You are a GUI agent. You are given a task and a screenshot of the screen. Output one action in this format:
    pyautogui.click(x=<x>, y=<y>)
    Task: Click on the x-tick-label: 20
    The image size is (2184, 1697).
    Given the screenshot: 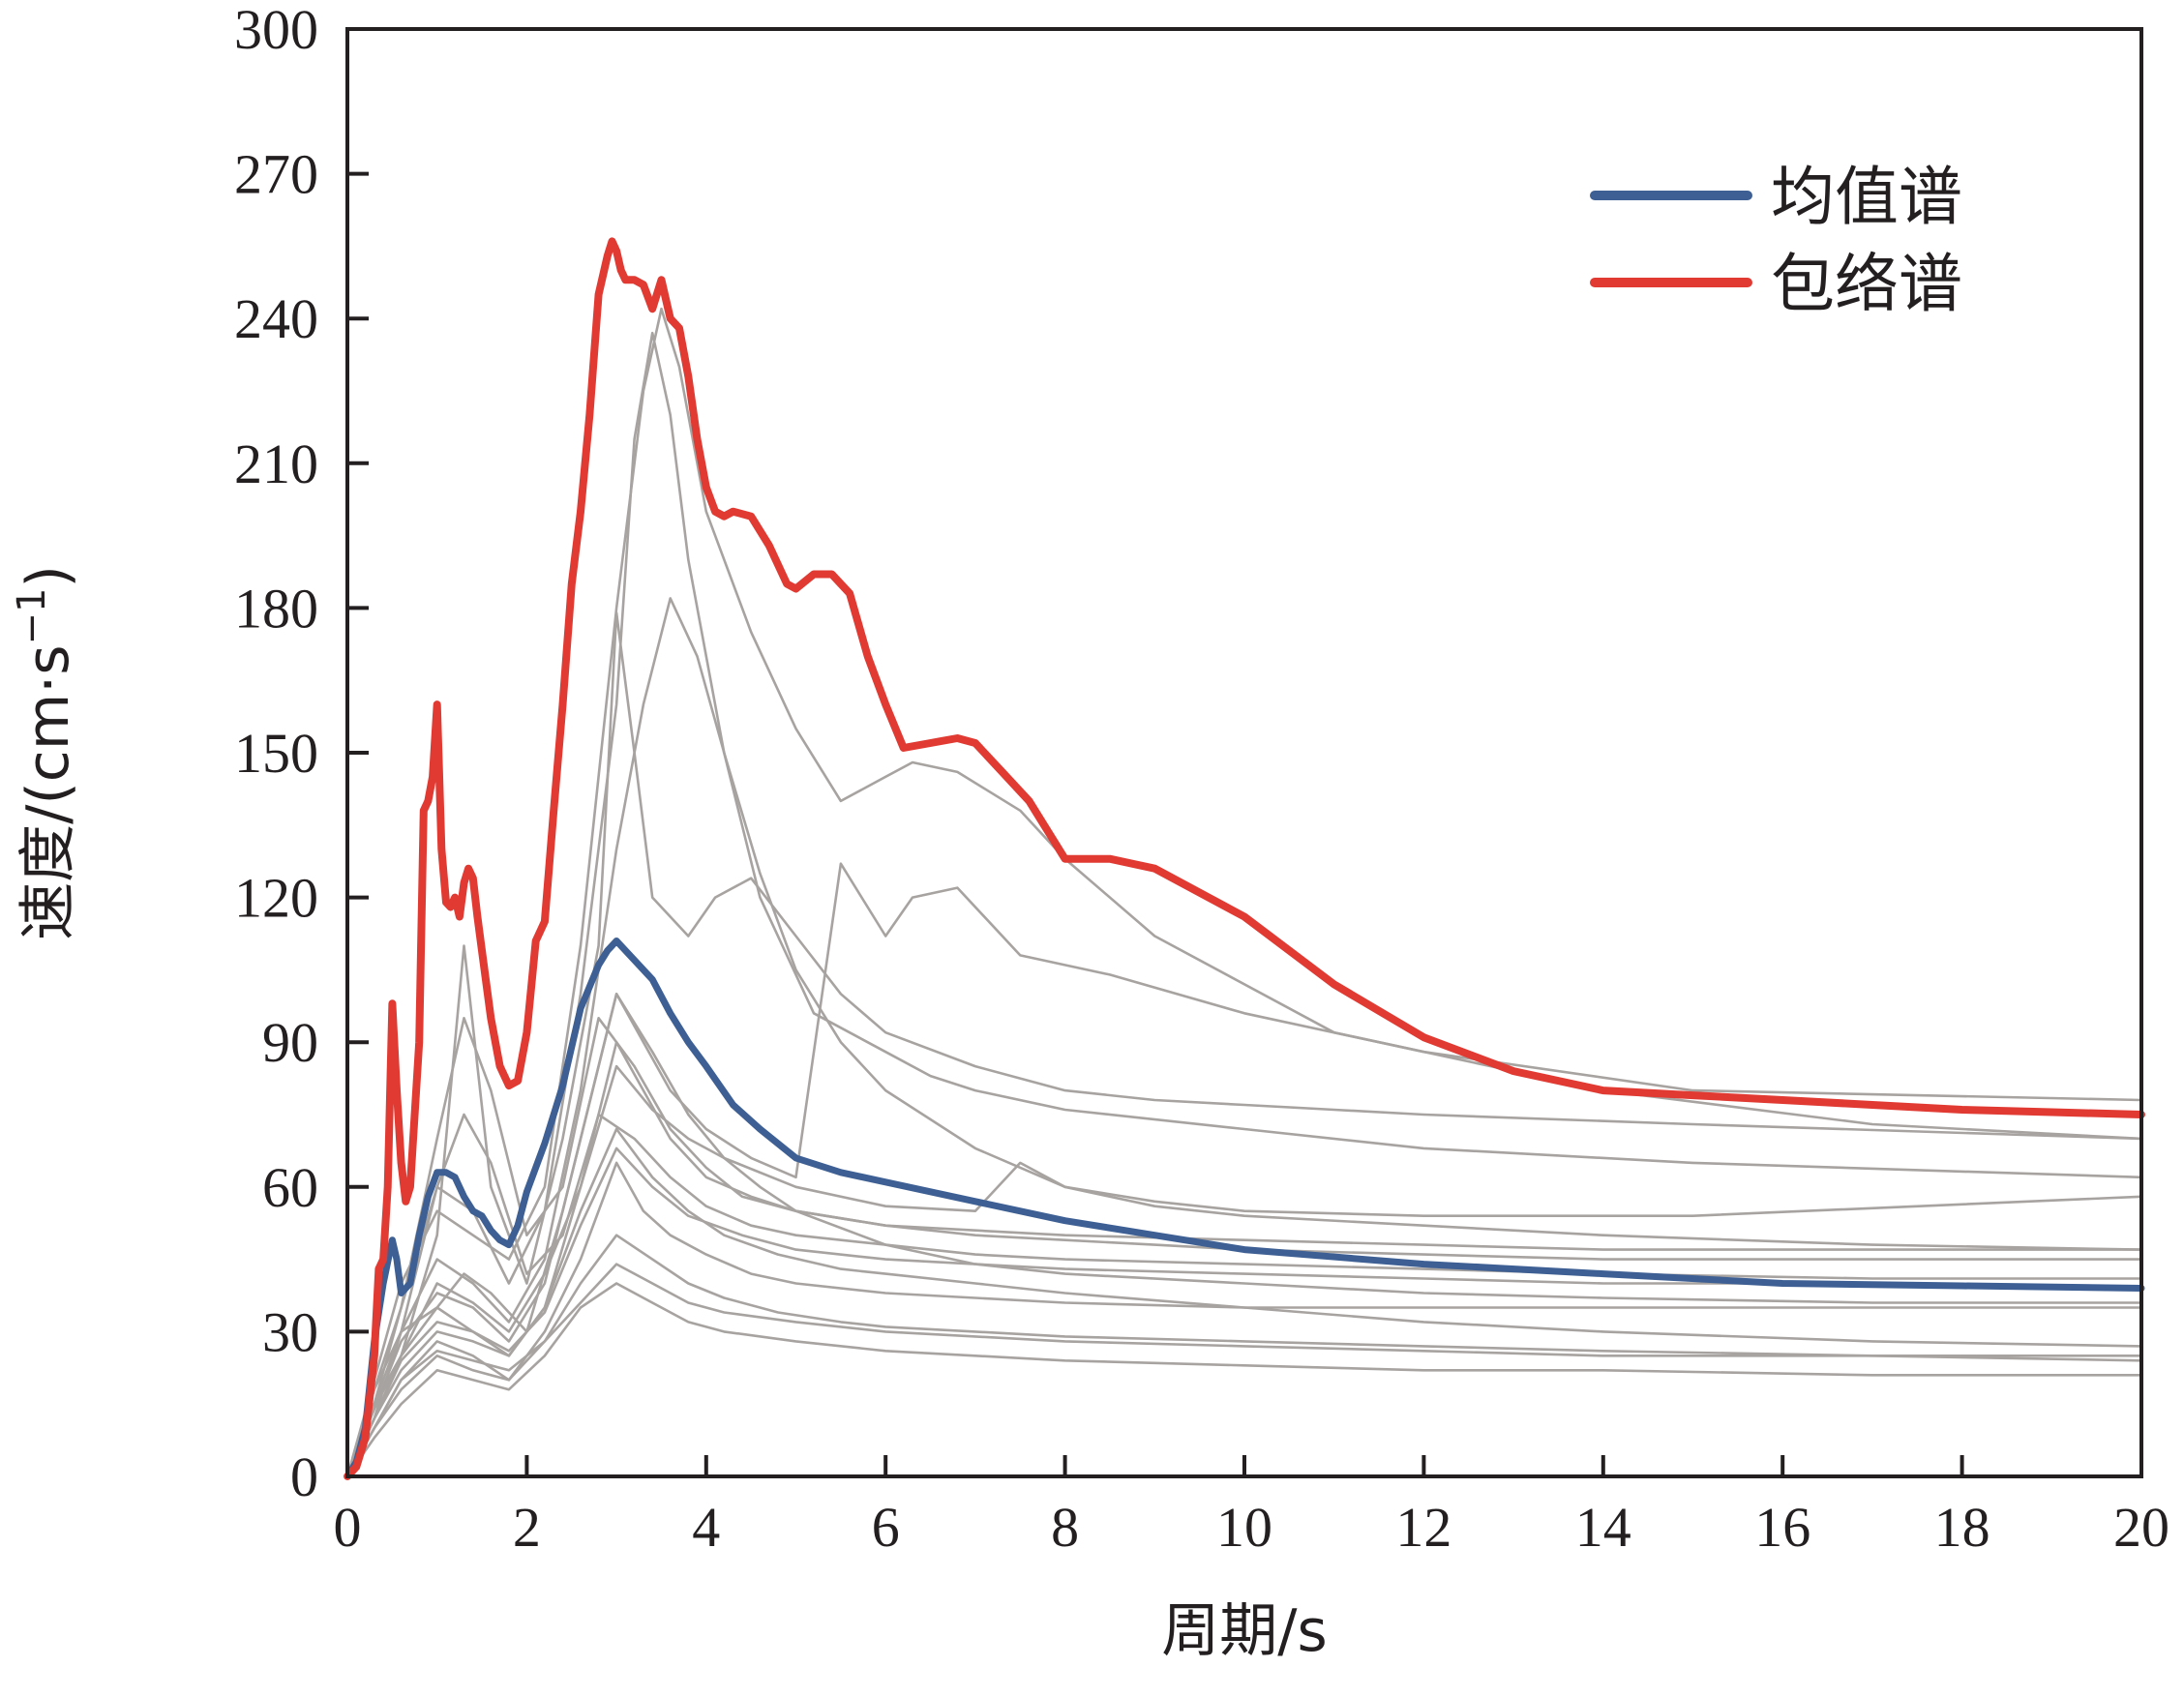 What is the action you would take?
    pyautogui.click(x=2141, y=1527)
    